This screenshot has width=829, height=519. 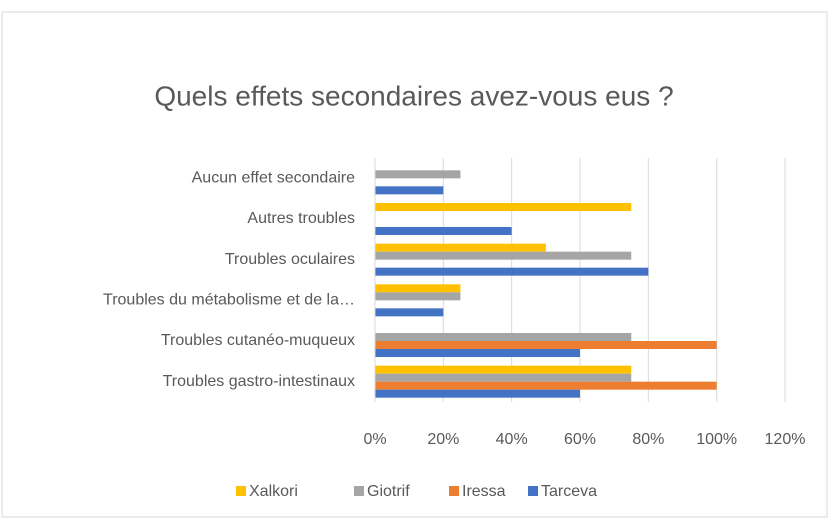 I want to click on legend-label: Iressa, so click(x=484, y=491).